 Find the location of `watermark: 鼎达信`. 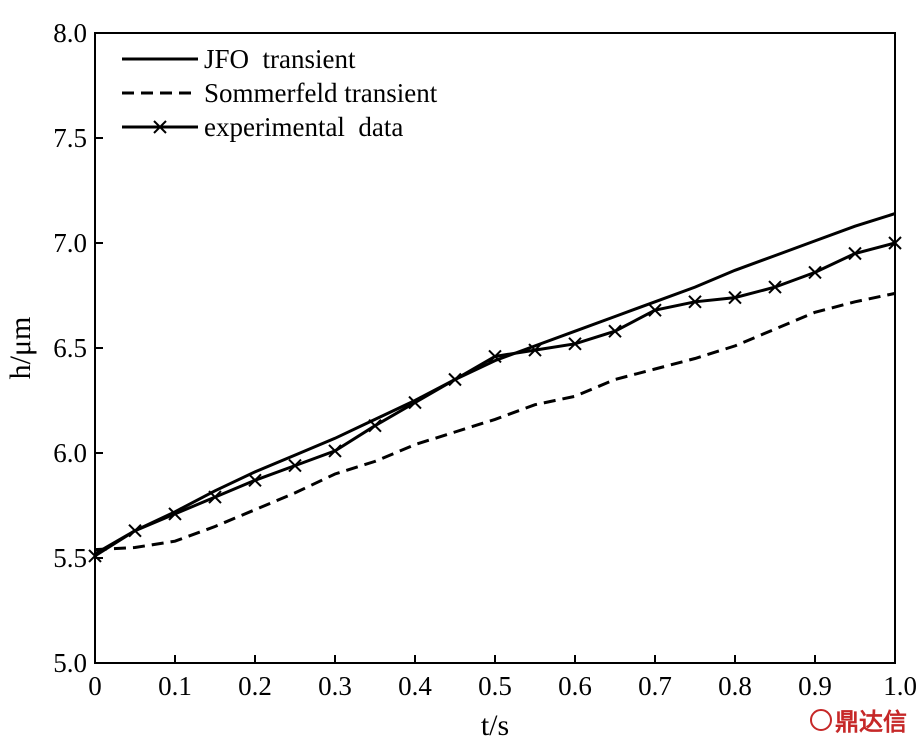

watermark: 鼎达信 is located at coordinates (858, 719).